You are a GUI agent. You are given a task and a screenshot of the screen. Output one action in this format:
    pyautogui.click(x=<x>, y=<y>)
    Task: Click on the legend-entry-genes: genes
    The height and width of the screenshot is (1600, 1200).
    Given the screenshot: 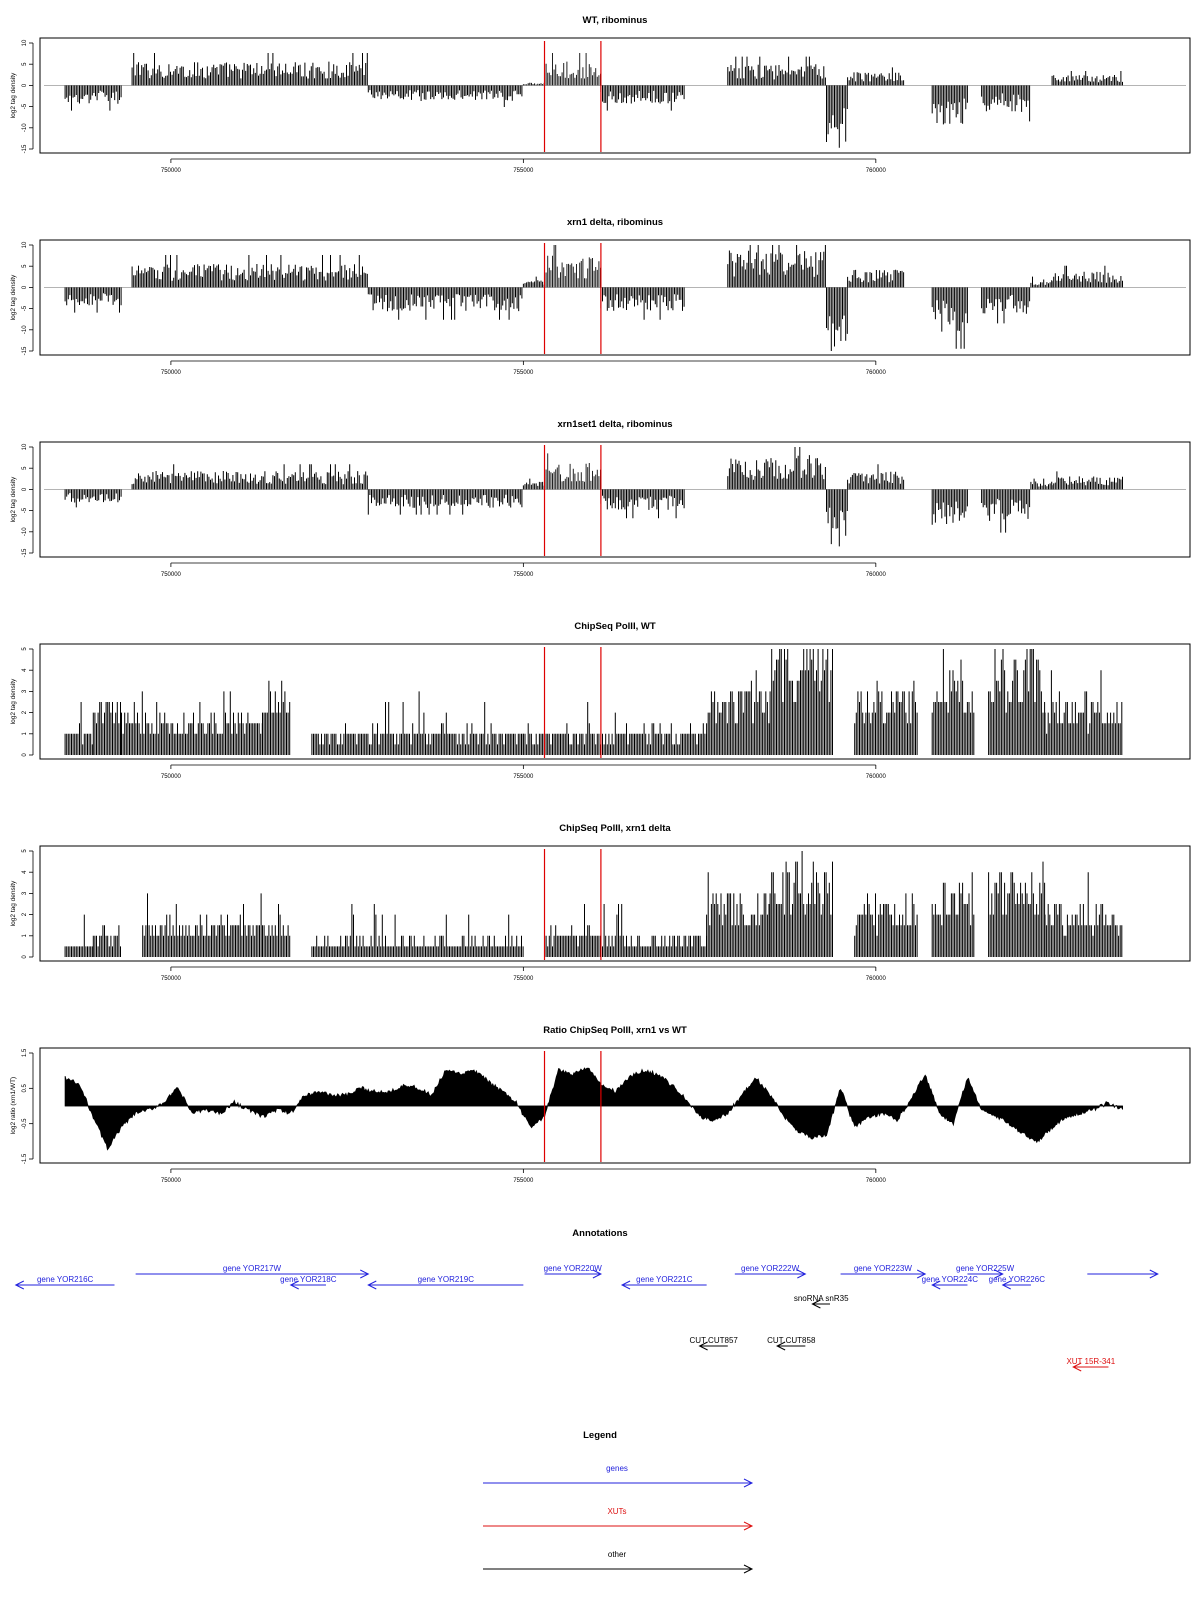 What is the action you would take?
    pyautogui.click(x=618, y=1476)
    